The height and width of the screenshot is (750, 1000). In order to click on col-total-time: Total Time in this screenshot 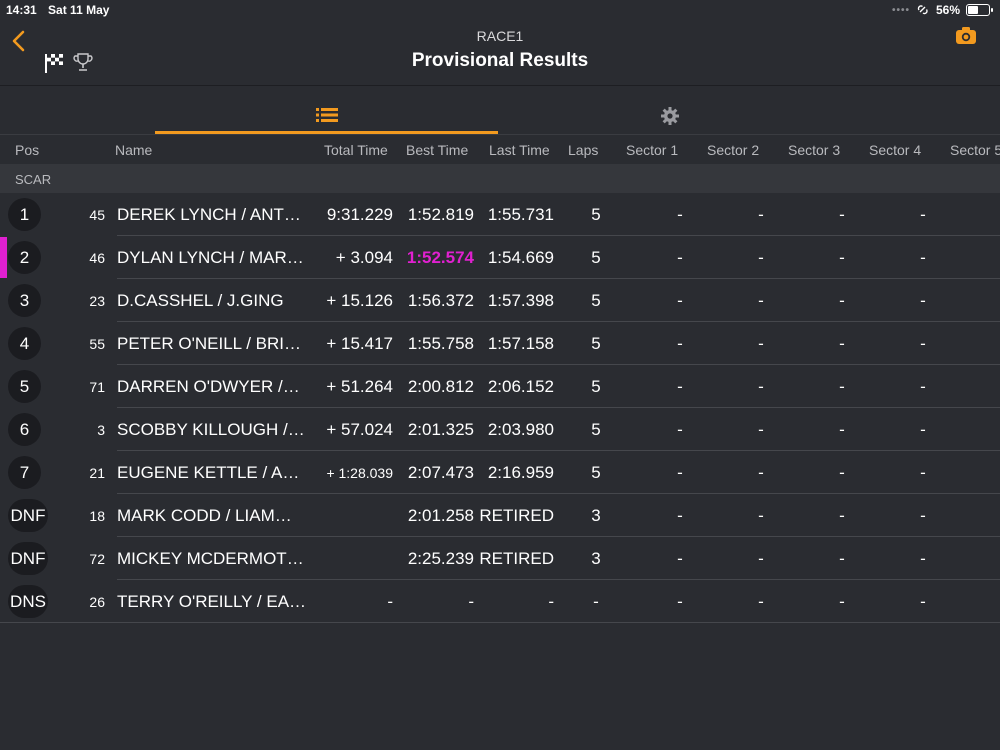, I will do `click(356, 150)`.